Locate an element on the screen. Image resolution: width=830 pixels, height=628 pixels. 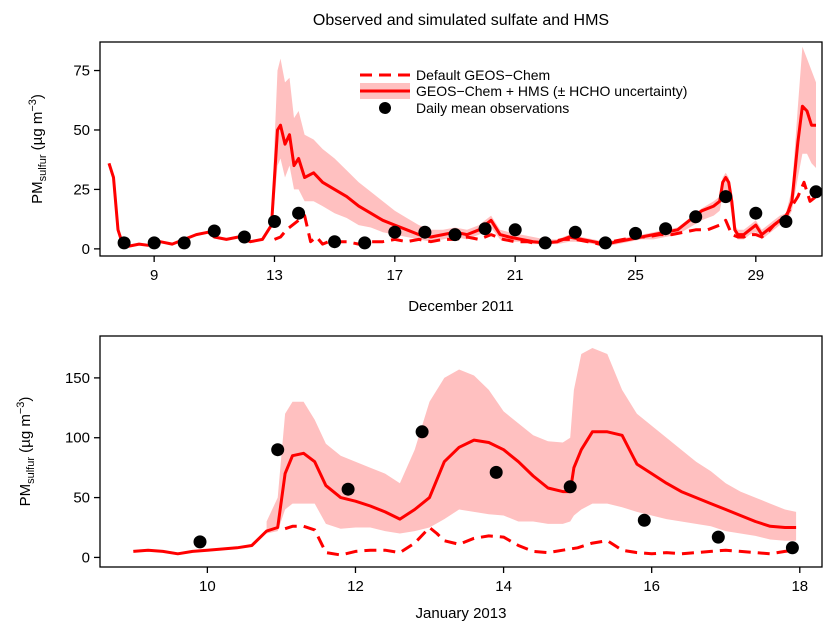
y-tick-label: 25 is located at coordinates (81, 189).